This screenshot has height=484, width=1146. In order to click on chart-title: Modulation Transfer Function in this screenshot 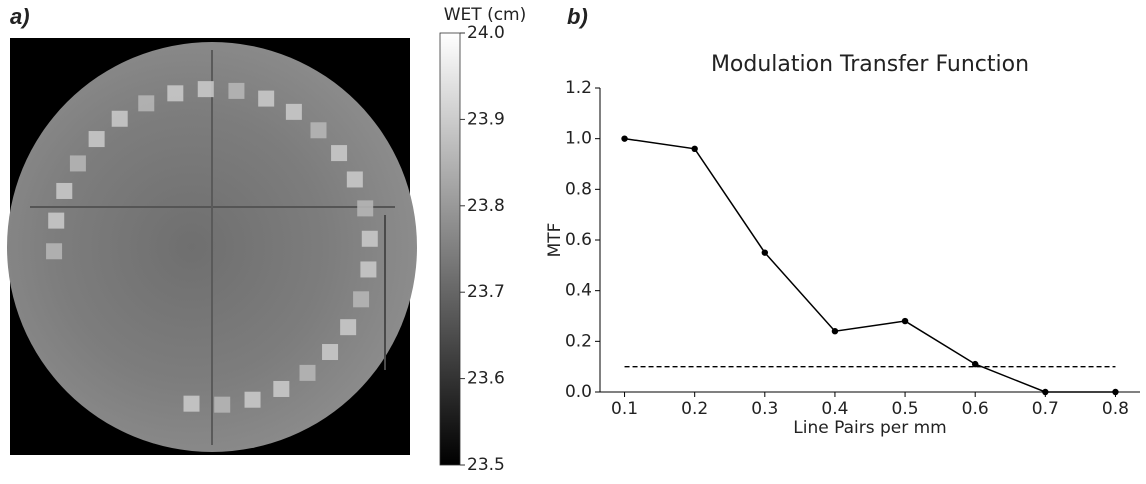, I will do `click(870, 64)`.